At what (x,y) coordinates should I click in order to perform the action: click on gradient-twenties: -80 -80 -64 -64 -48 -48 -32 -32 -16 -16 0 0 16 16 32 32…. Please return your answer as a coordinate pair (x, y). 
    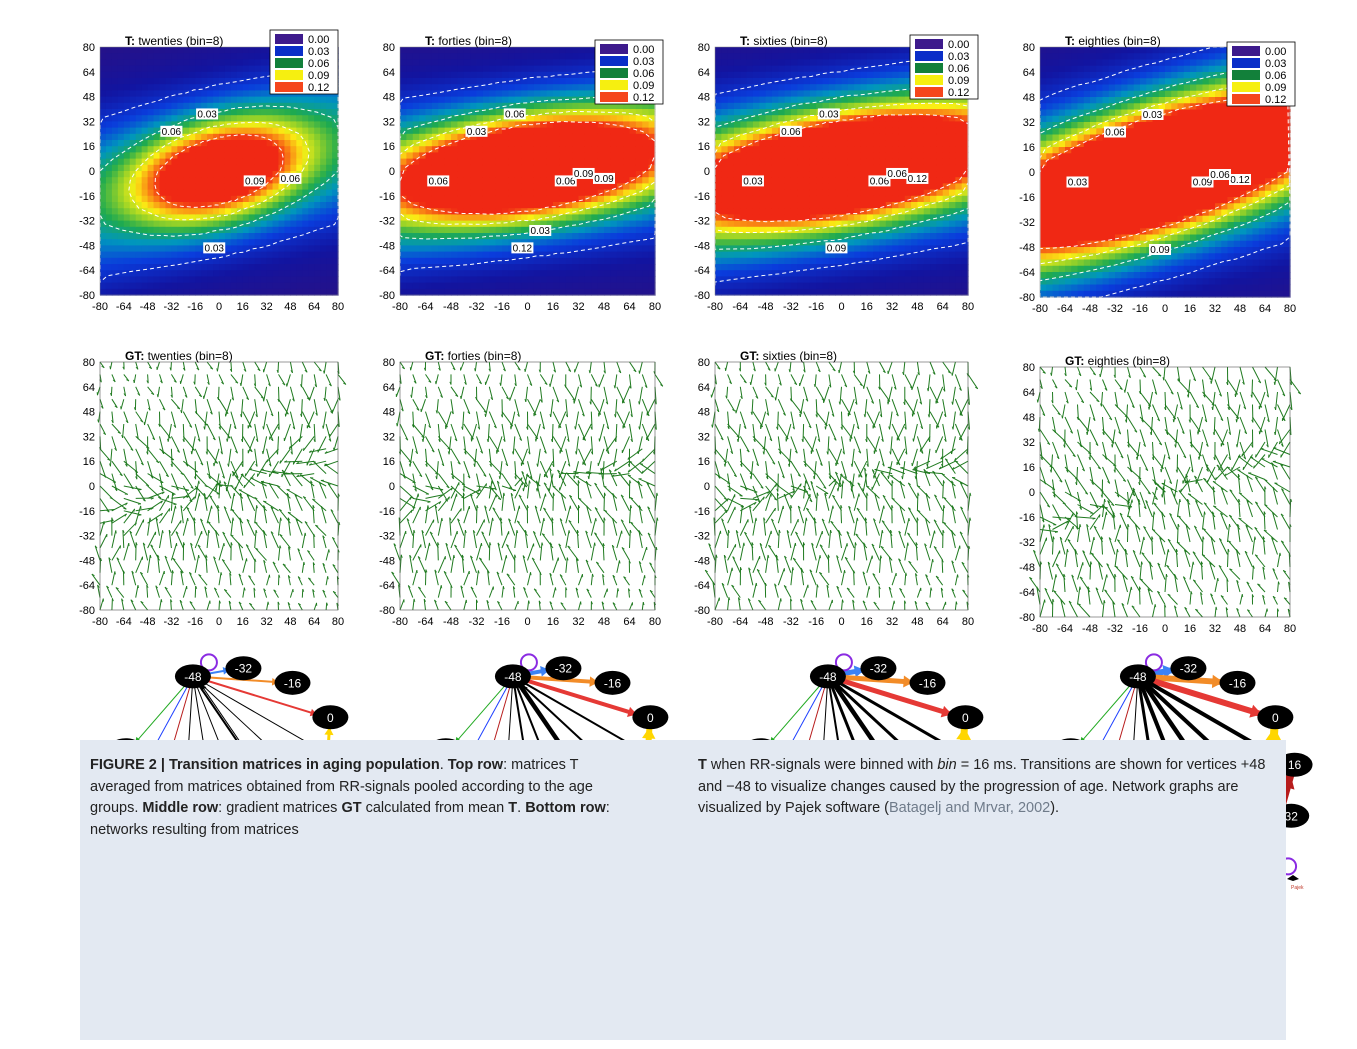
    Looking at the image, I should click on (193, 490).